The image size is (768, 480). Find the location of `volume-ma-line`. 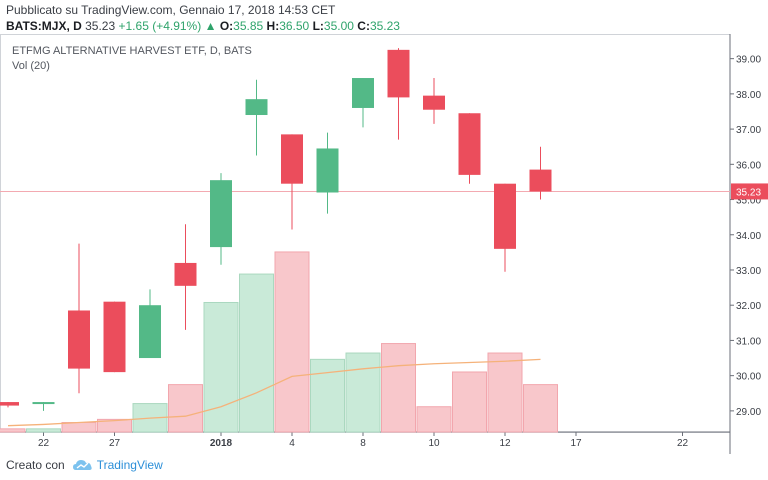

volume-ma-line is located at coordinates (274, 392).